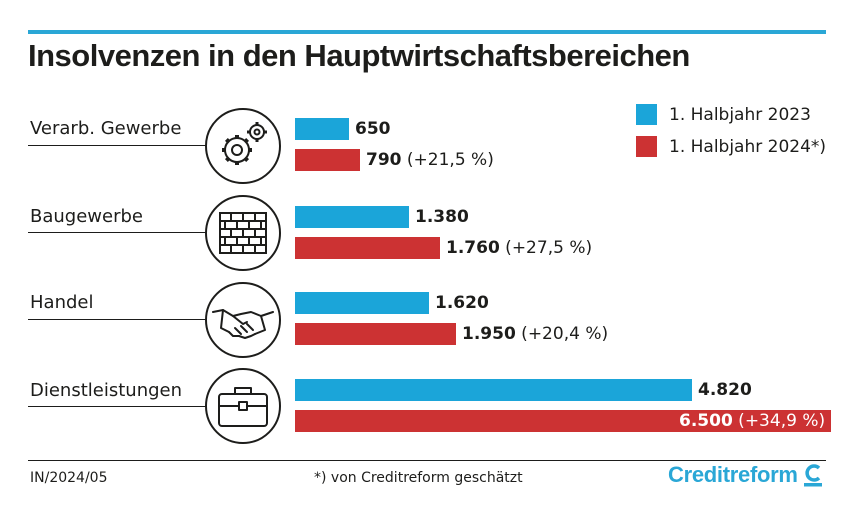 Image resolution: width=858 pixels, height=520 pixels. I want to click on value-label: 4.820, so click(725, 390).